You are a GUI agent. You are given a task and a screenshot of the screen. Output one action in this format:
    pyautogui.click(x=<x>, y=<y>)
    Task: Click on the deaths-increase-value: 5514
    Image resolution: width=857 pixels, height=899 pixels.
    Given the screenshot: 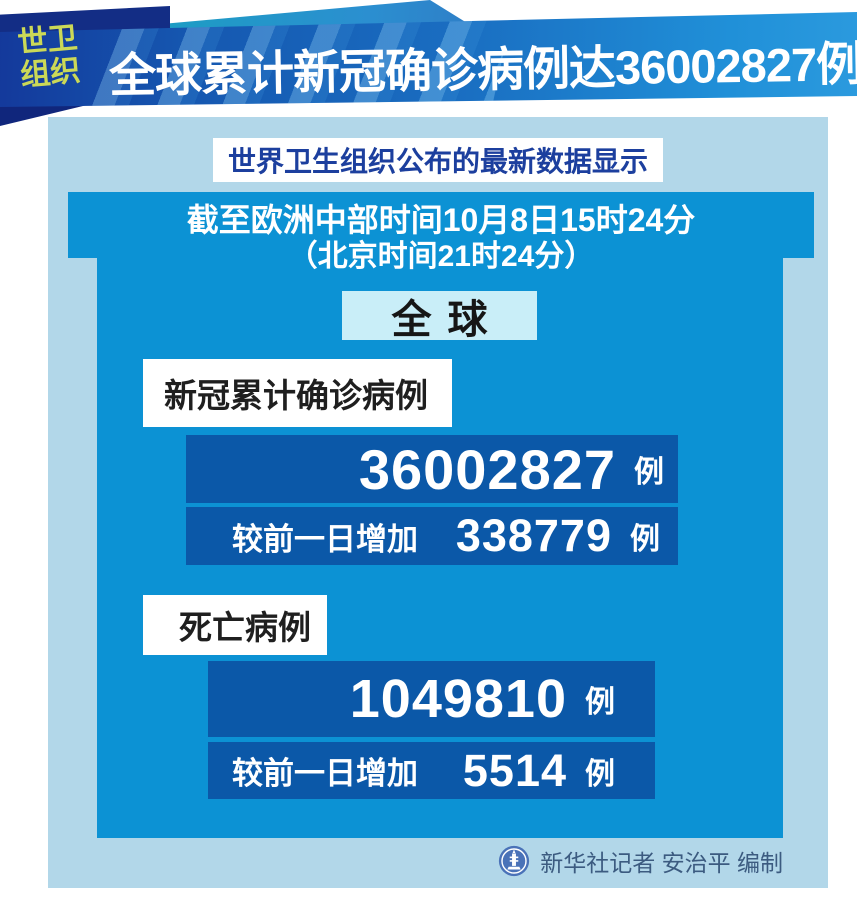 What is the action you would take?
    pyautogui.click(x=514, y=770)
    